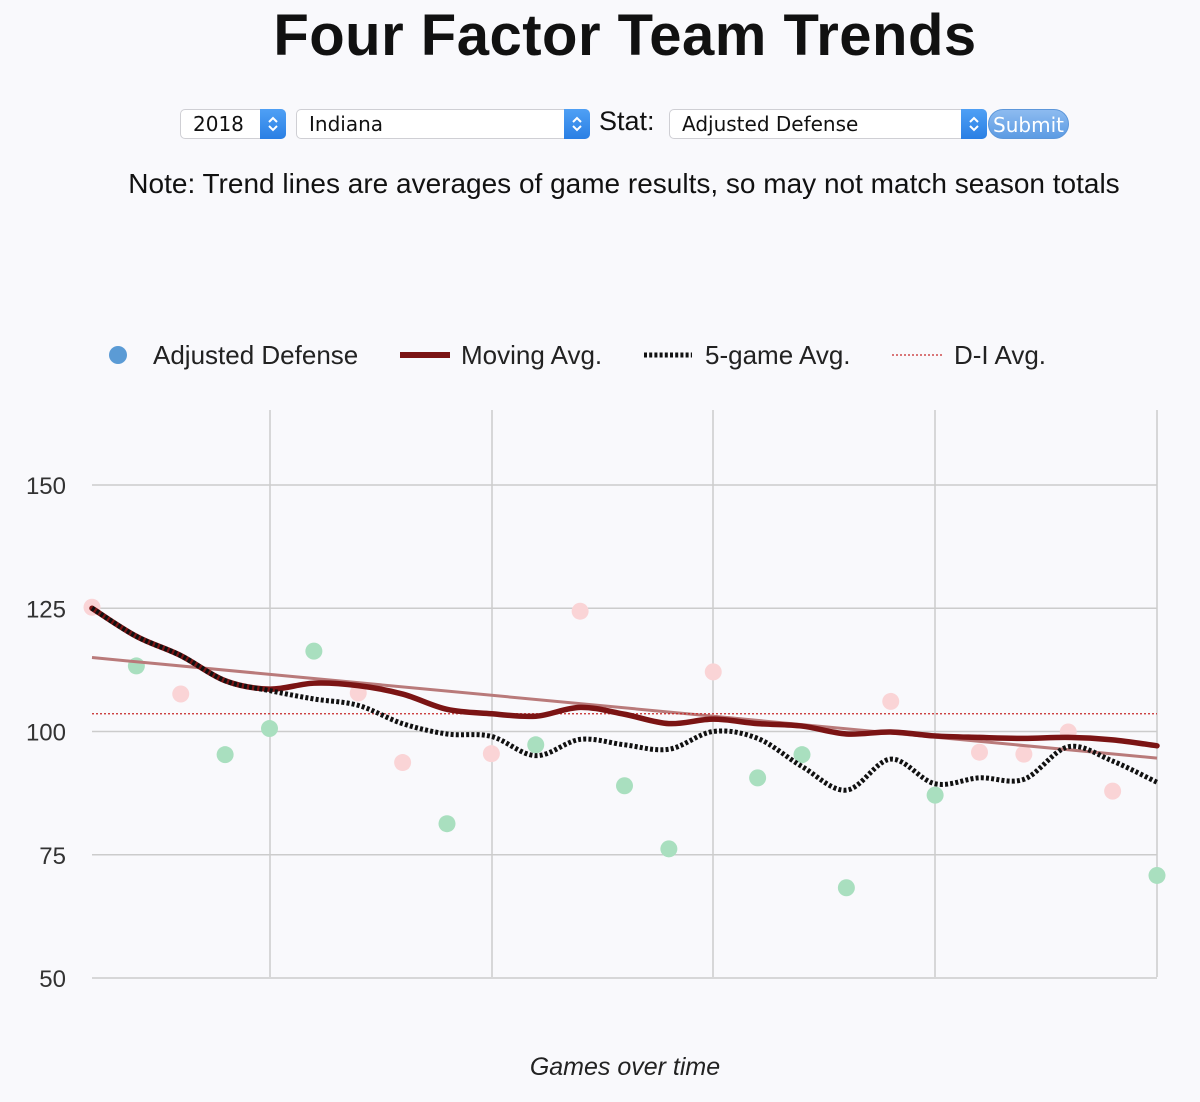  What do you see at coordinates (52, 979) in the screenshot?
I see `y-tick-label: 50` at bounding box center [52, 979].